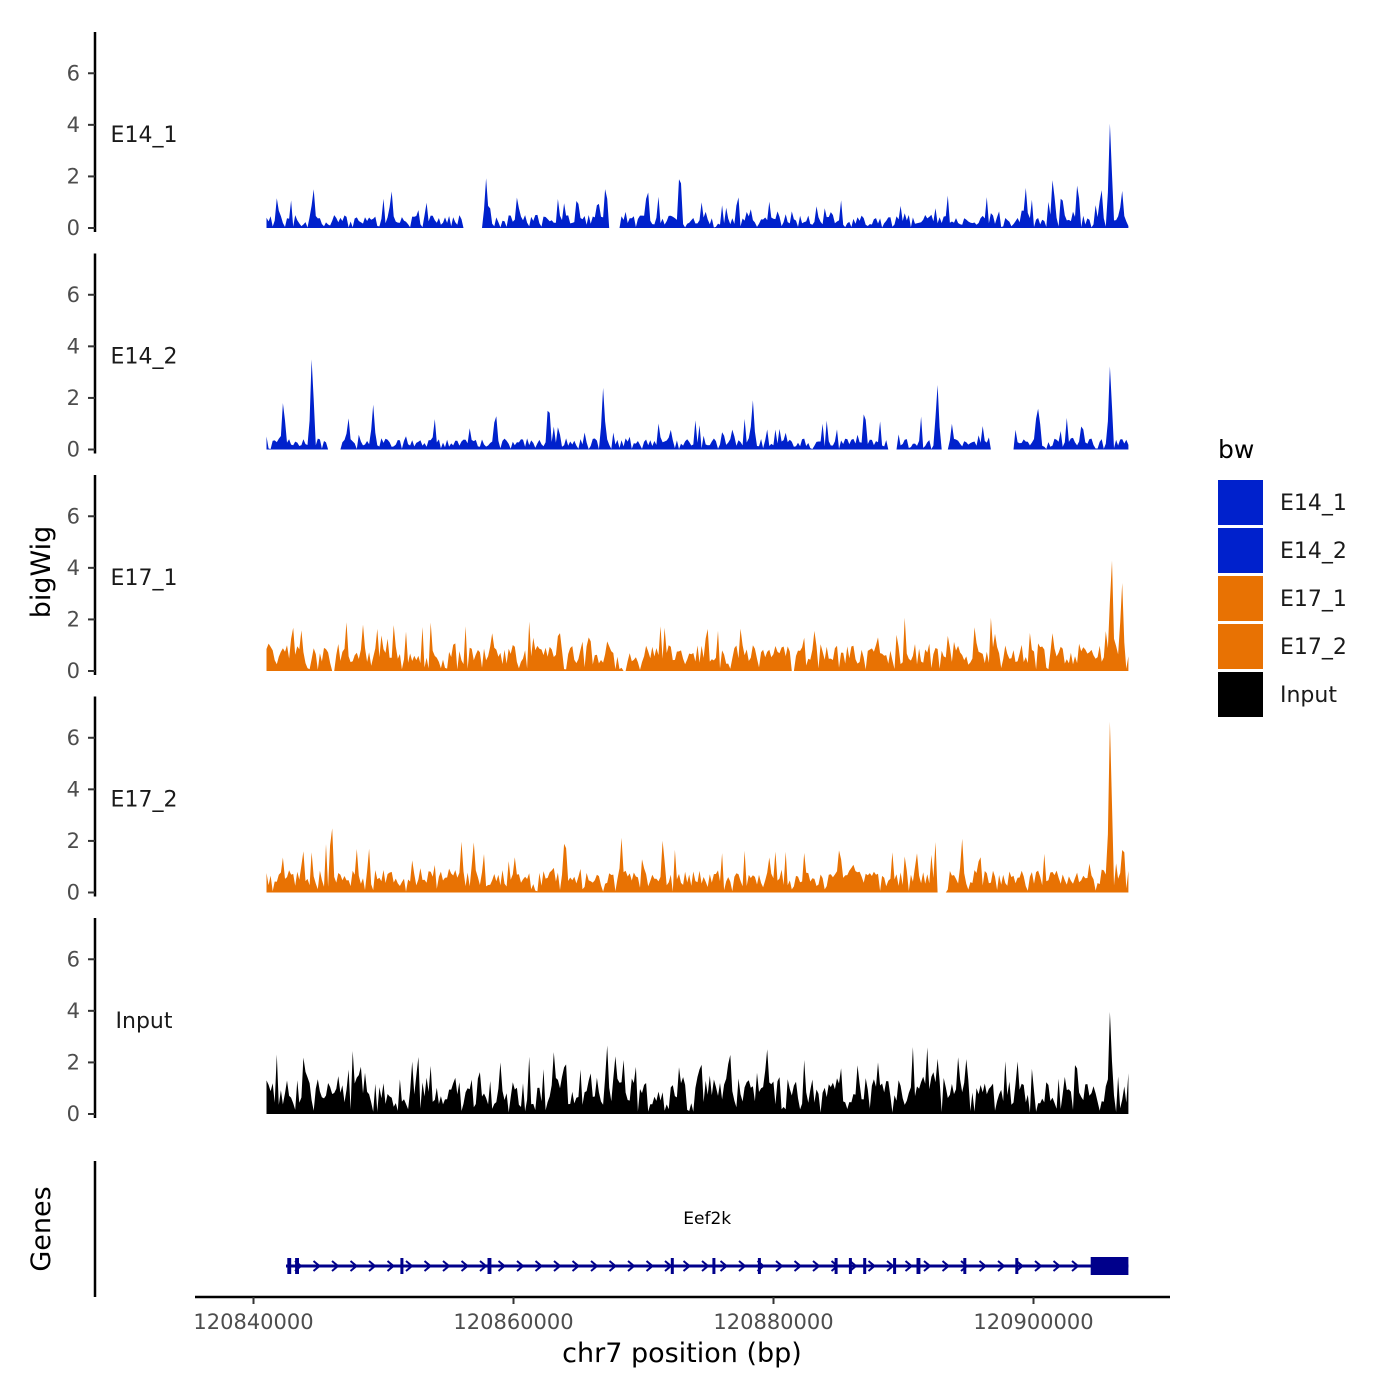 Image resolution: width=1400 pixels, height=1400 pixels. Describe the element at coordinates (41, 1228) in the screenshot. I see `genes-track-title: Genes` at that location.